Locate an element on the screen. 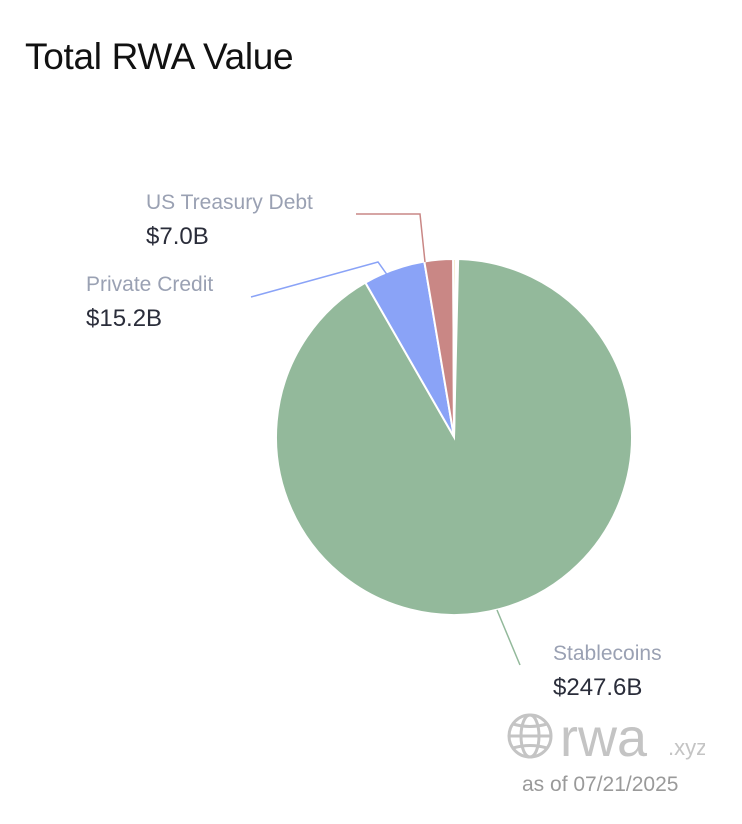  slice-label: US Treasury Debt is located at coordinates (229, 202).